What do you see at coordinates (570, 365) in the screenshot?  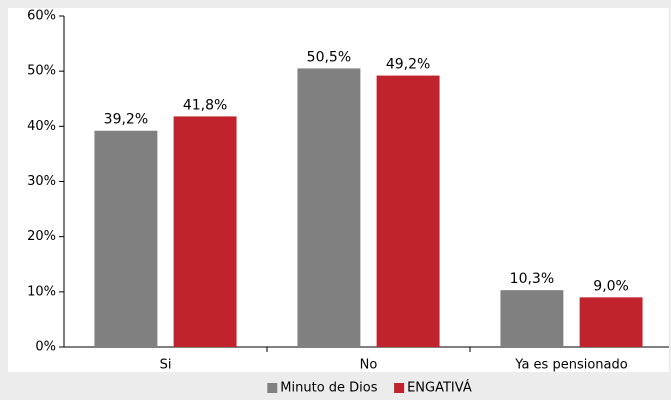 I see `x-tick-label: Ya es pensionado` at bounding box center [570, 365].